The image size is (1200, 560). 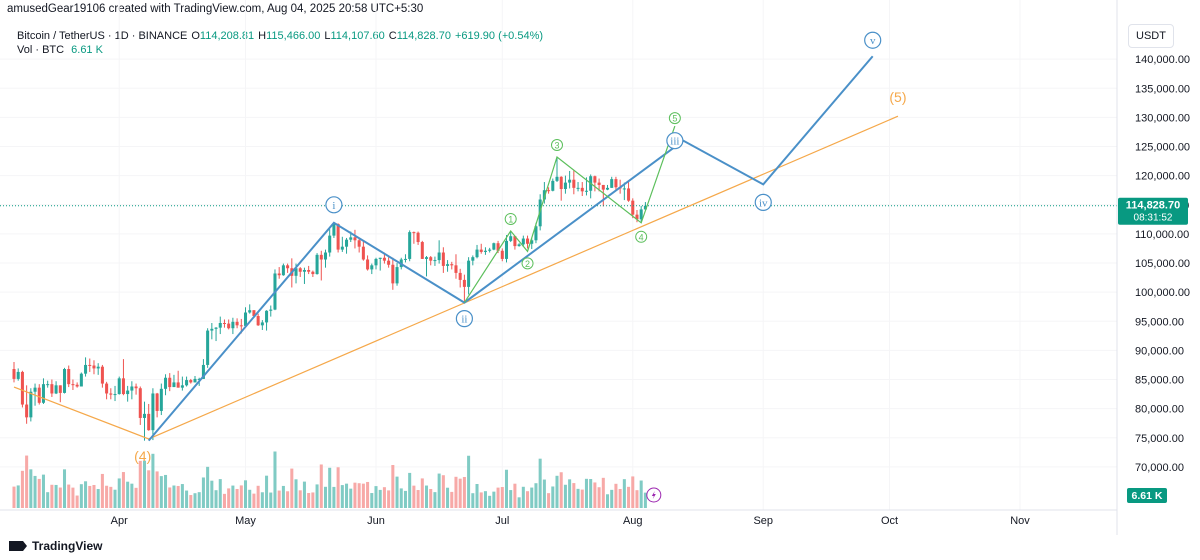 What do you see at coordinates (1159, 468) in the screenshot?
I see `price-tick-label: 70,000.00` at bounding box center [1159, 468].